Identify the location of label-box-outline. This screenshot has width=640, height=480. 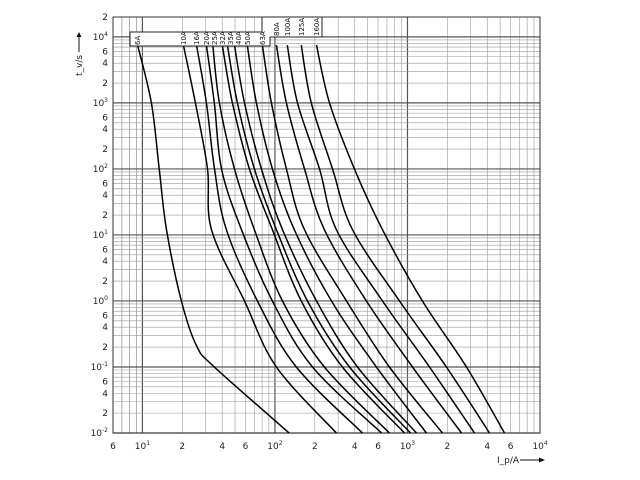
(226, 31).